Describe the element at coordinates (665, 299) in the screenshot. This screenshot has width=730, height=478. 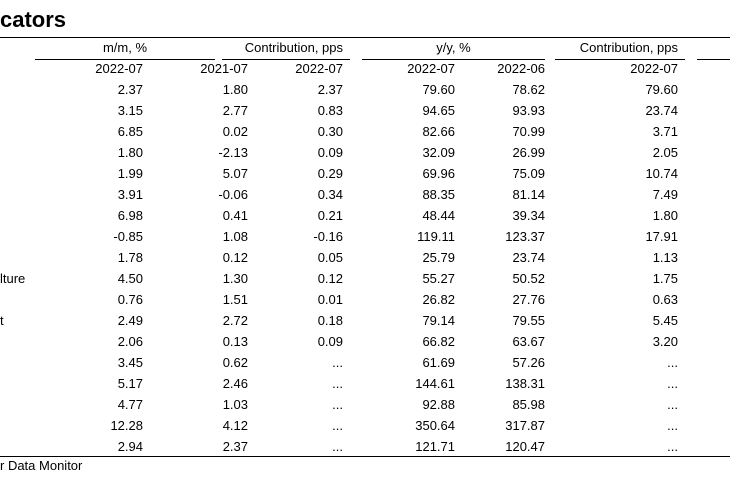
I see `cell: 0.63` at that location.